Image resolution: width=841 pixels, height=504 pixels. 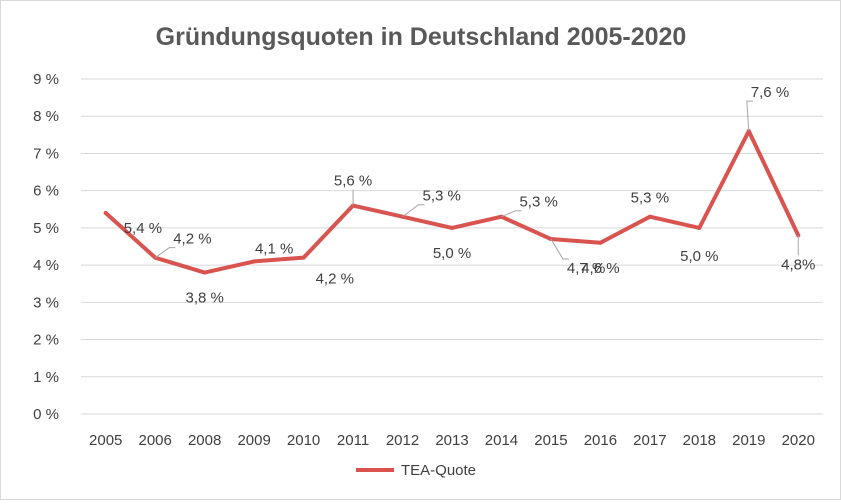 What do you see at coordinates (46, 79) in the screenshot?
I see `y-tick-label: 9 %` at bounding box center [46, 79].